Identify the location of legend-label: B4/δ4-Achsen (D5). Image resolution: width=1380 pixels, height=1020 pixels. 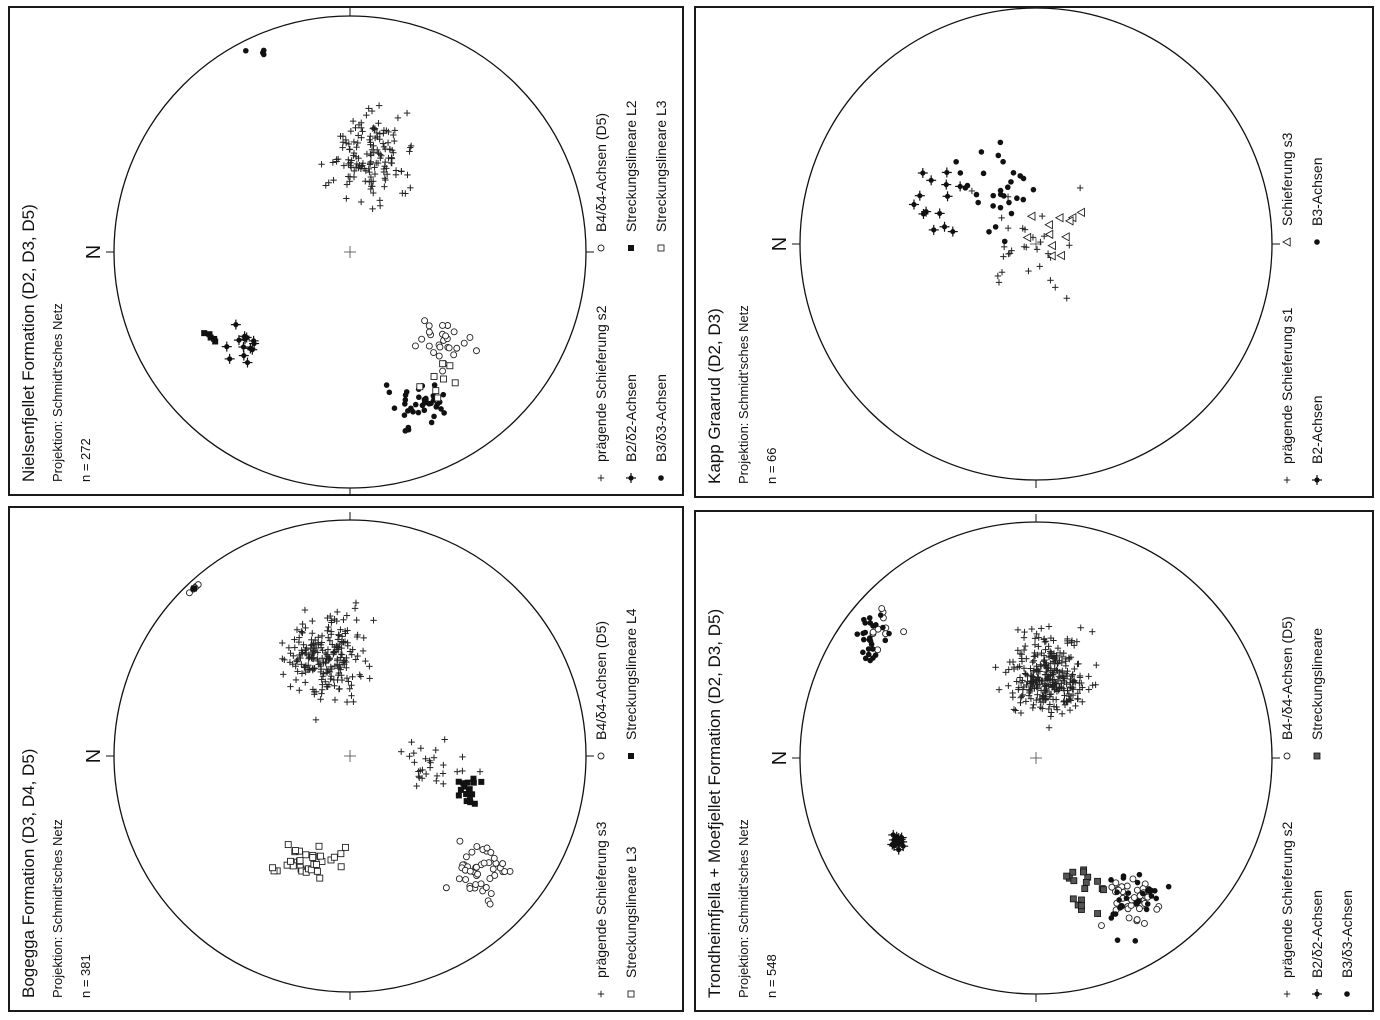
(601, 680).